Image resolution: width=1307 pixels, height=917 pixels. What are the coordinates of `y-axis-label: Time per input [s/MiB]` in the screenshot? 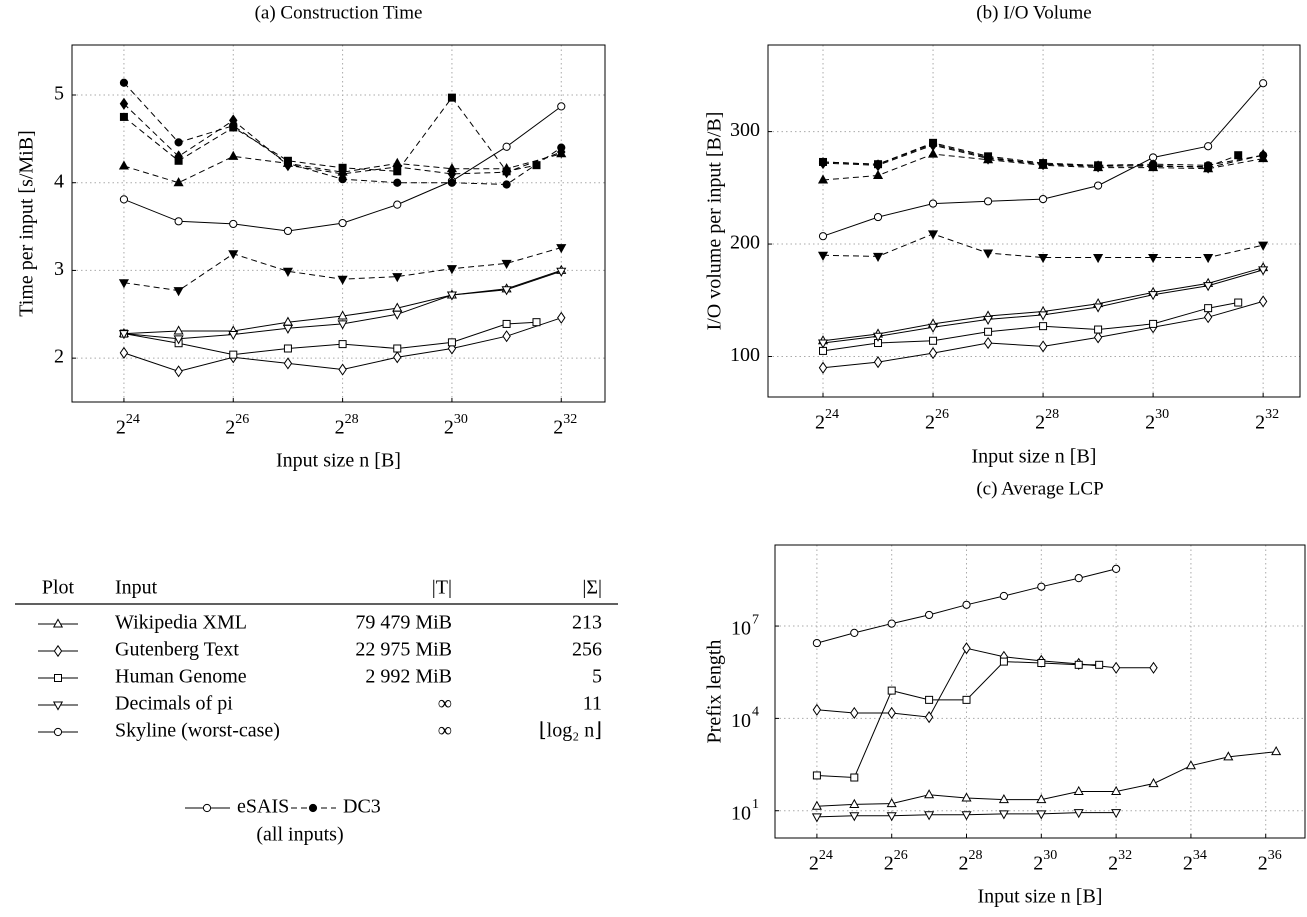 It's located at (27, 223).